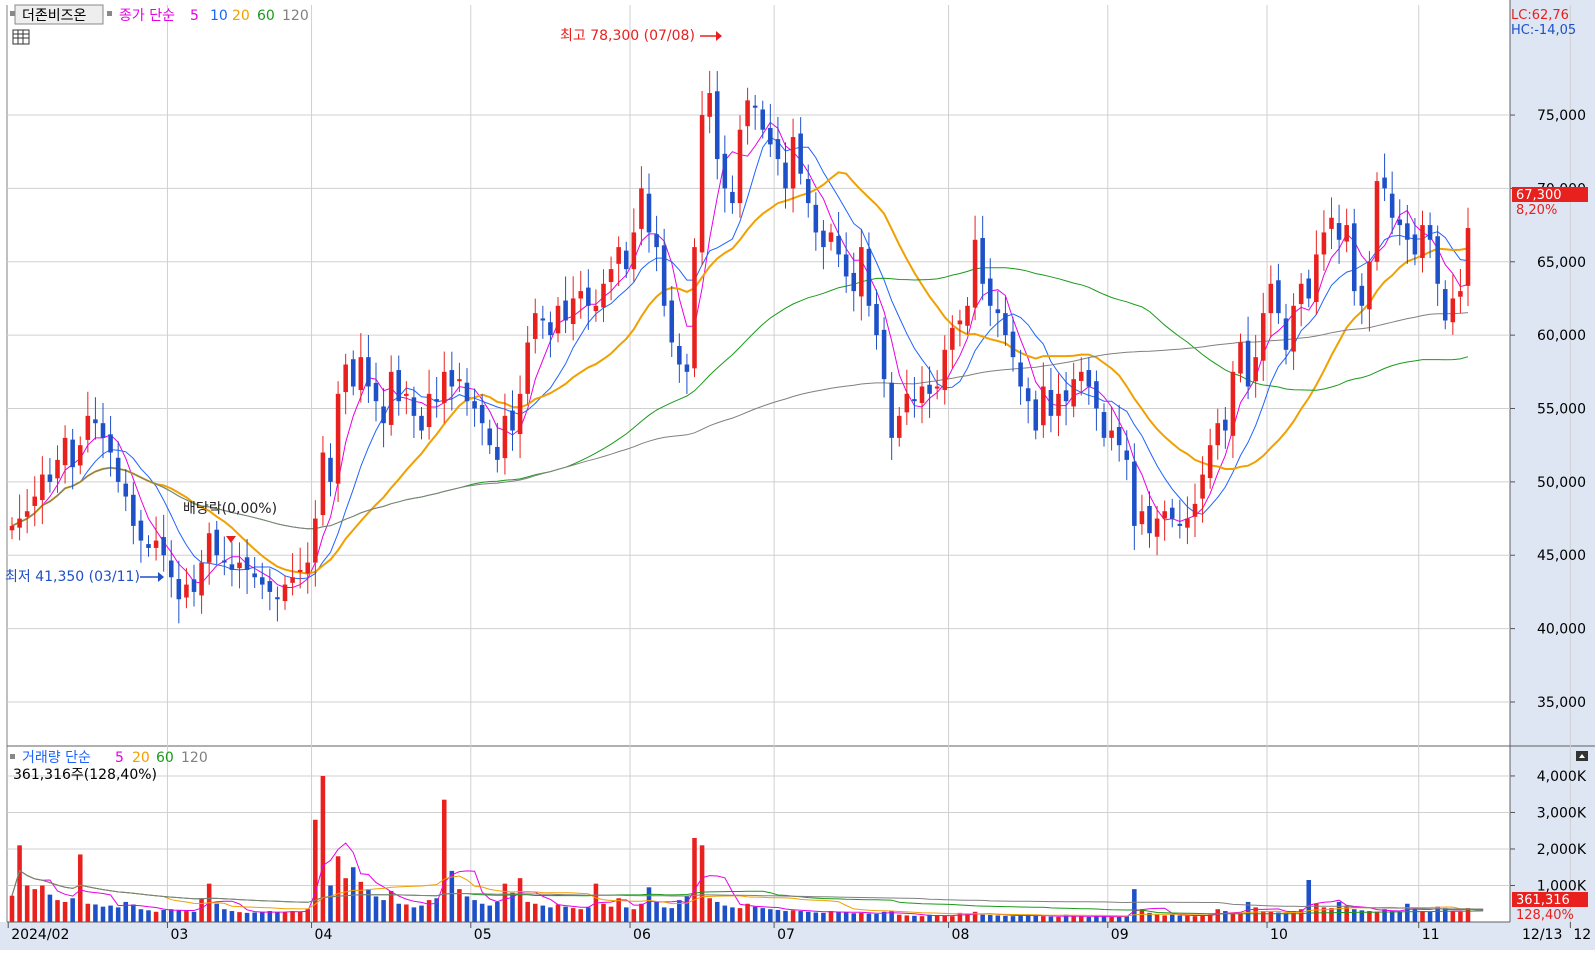  What do you see at coordinates (1552, 475) in the screenshot?
I see `price-axis-panel` at bounding box center [1552, 475].